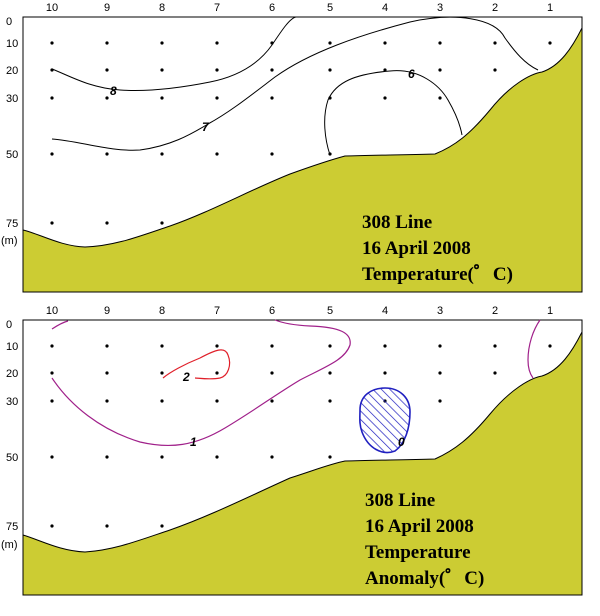 Image resolution: width=600 pixels, height=616 pixels. What do you see at coordinates (411, 74) in the screenshot?
I see `contour-label-6: 6` at bounding box center [411, 74].